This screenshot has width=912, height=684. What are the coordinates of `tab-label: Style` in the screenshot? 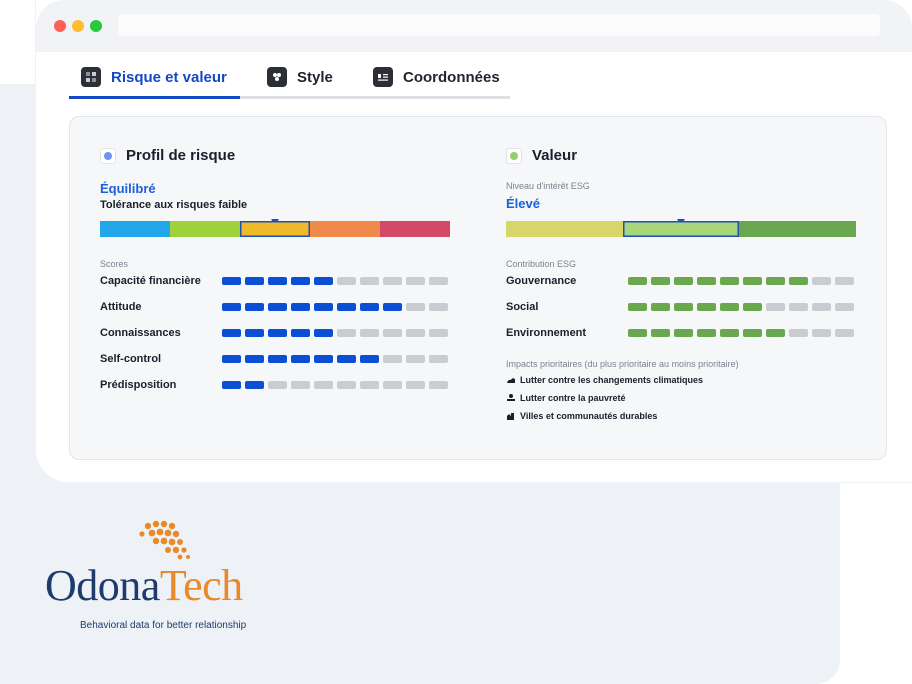 It's located at (315, 77).